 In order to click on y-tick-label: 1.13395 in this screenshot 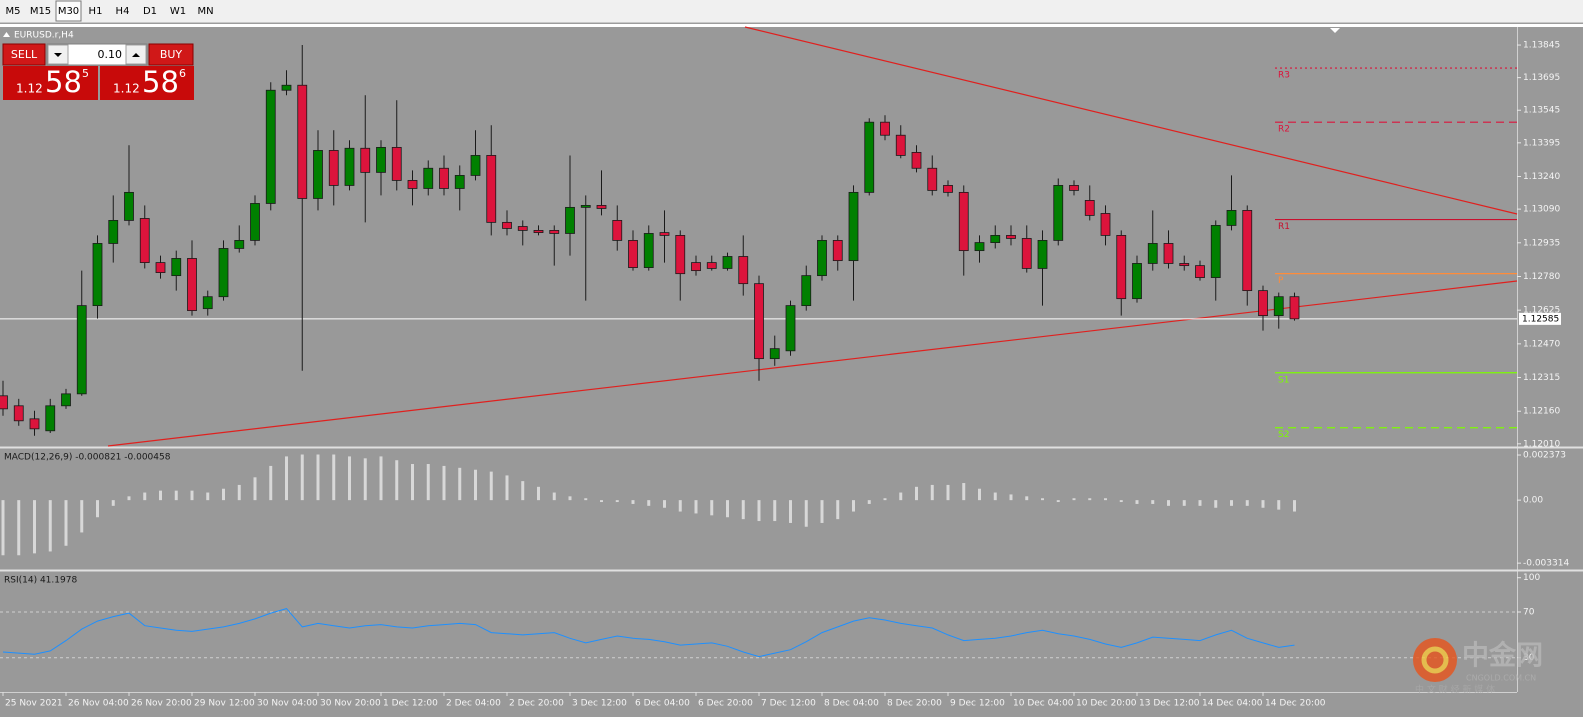, I will do `click(1541, 143)`.